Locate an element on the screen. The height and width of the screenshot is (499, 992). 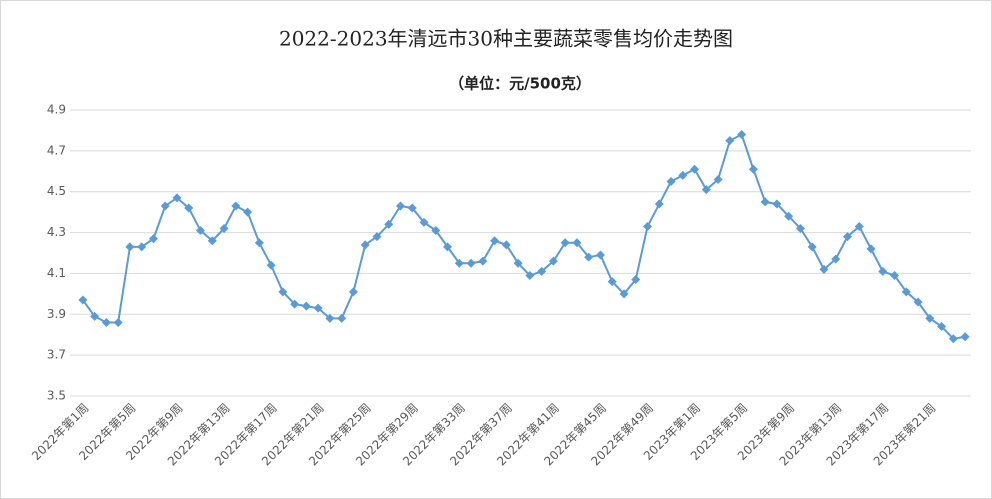
y-tick-label: 4.1 is located at coordinates (56, 273).